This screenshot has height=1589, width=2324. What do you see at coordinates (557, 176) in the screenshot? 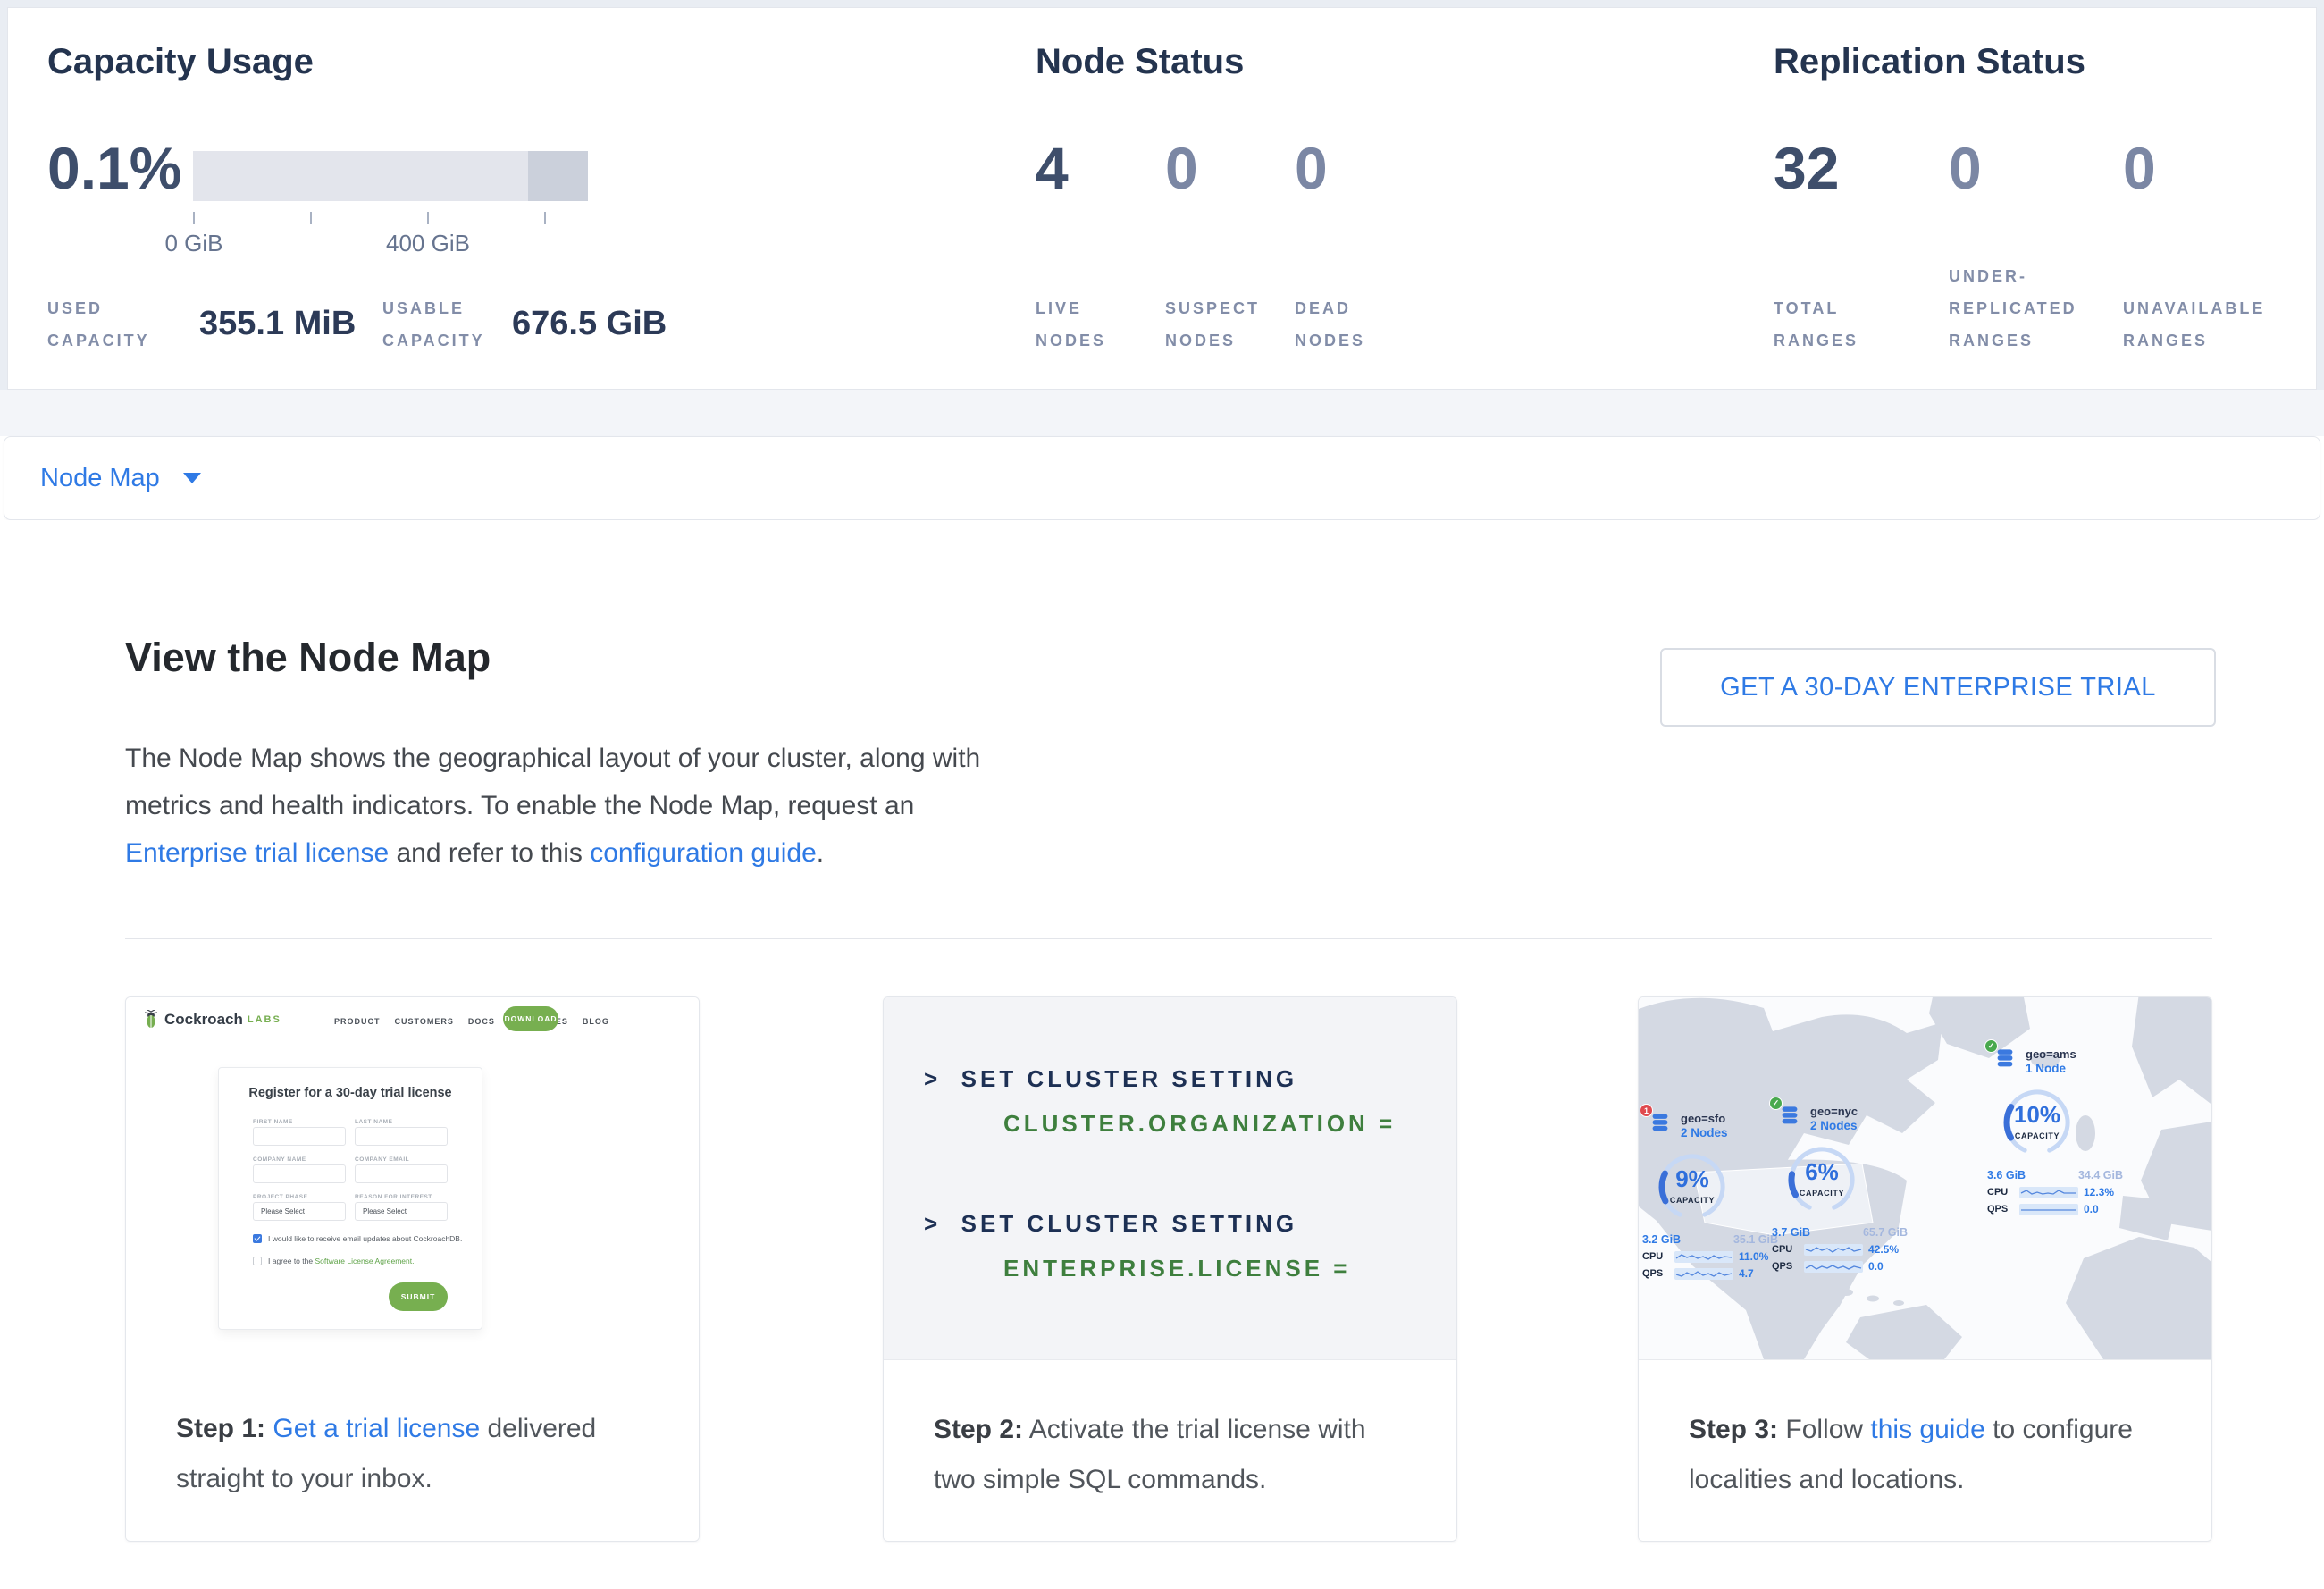
I see `capacity-bar-reserved-segment` at bounding box center [557, 176].